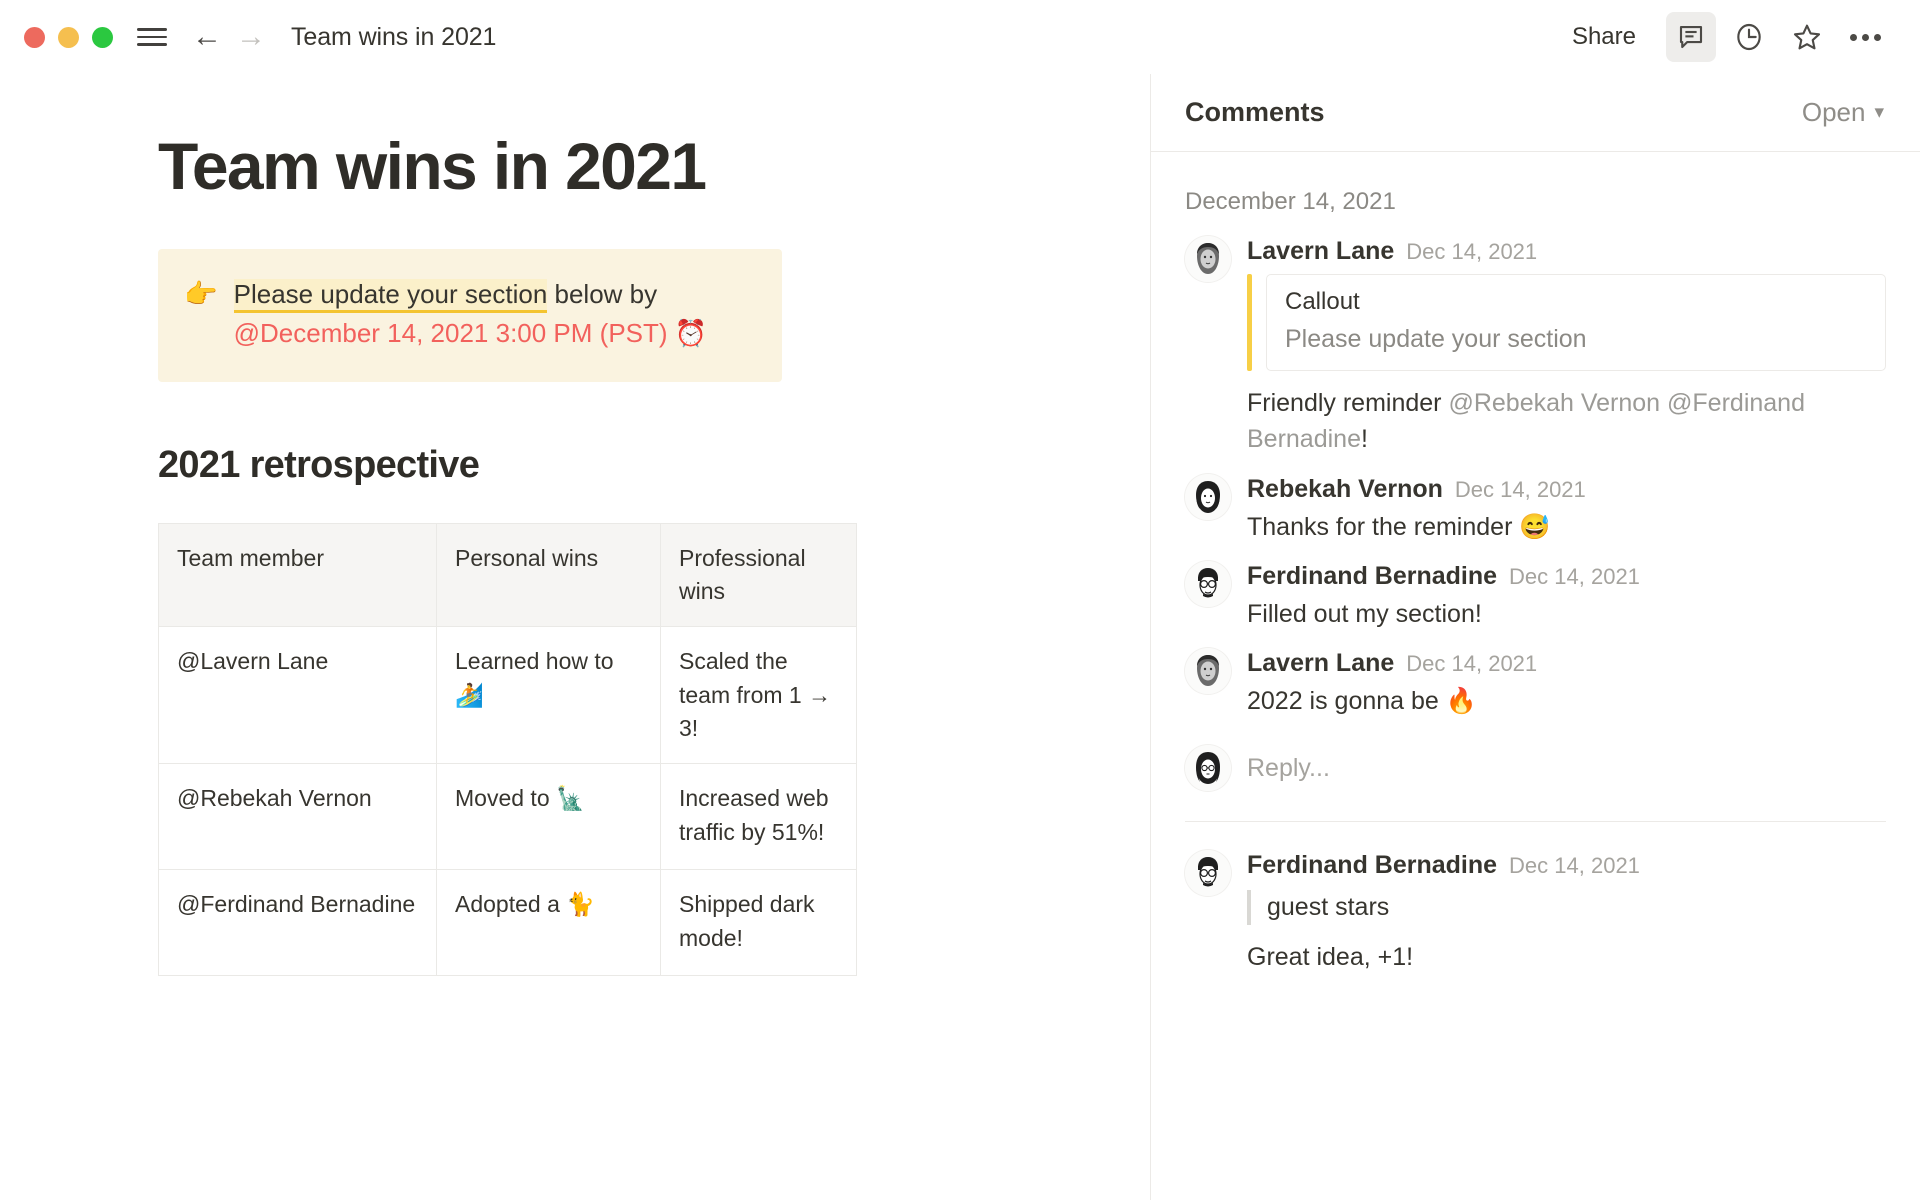 The height and width of the screenshot is (1200, 1920). Describe the element at coordinates (297, 695) in the screenshot. I see `cell-team-member: @Lavern Lane` at that location.